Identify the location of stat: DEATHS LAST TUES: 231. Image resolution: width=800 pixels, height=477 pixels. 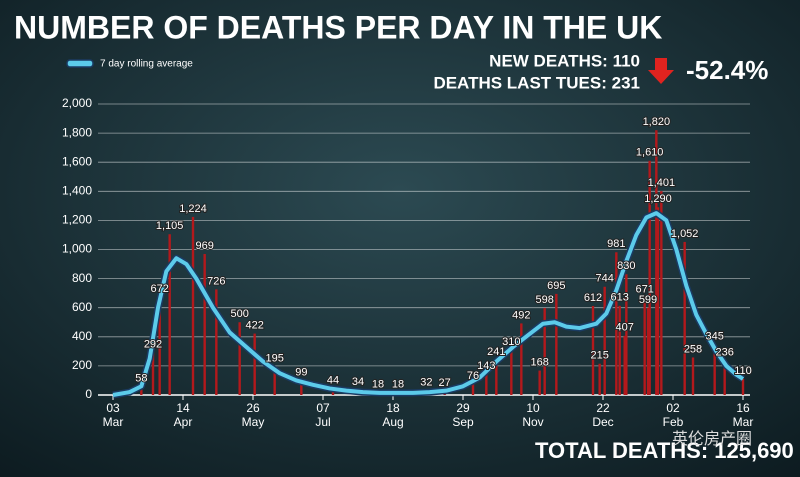
(536, 82).